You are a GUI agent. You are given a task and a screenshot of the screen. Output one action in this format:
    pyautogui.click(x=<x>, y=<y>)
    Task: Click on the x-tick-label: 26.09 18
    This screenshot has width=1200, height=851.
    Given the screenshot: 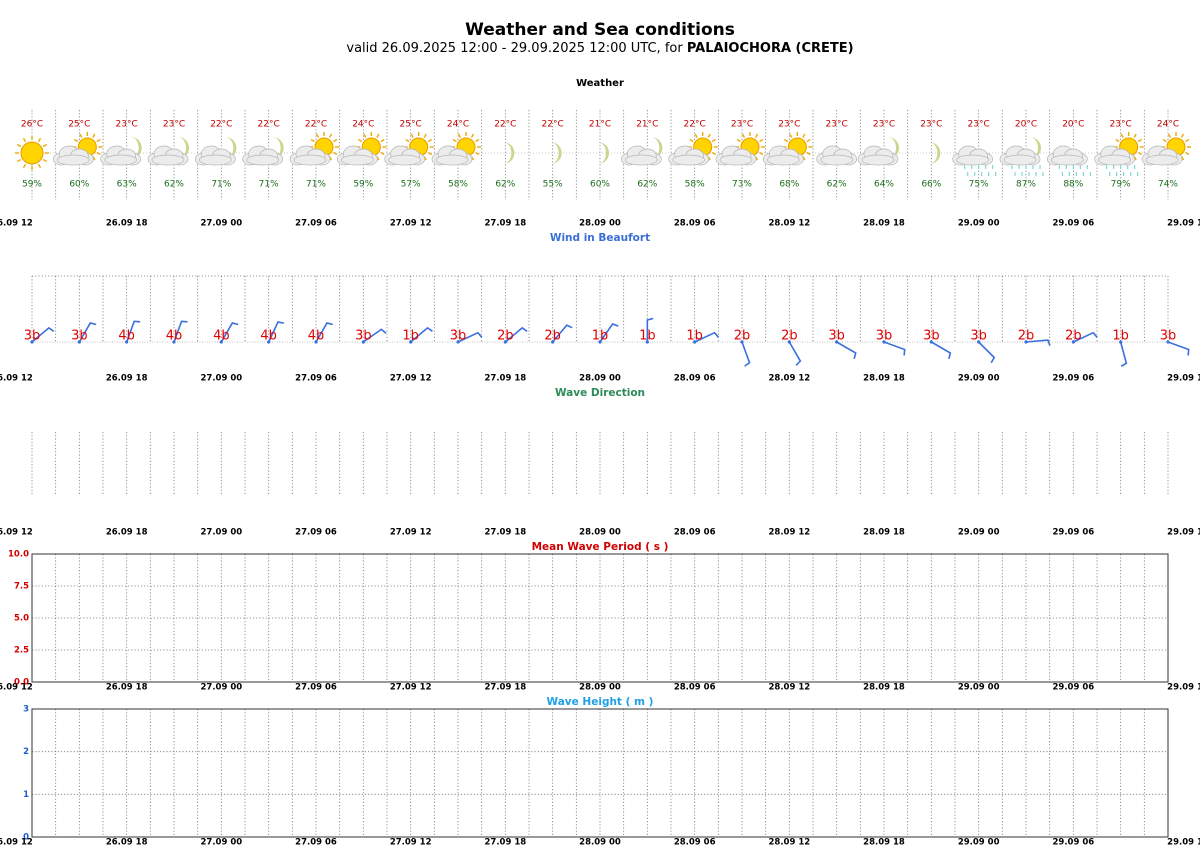 What is the action you would take?
    pyautogui.click(x=127, y=224)
    